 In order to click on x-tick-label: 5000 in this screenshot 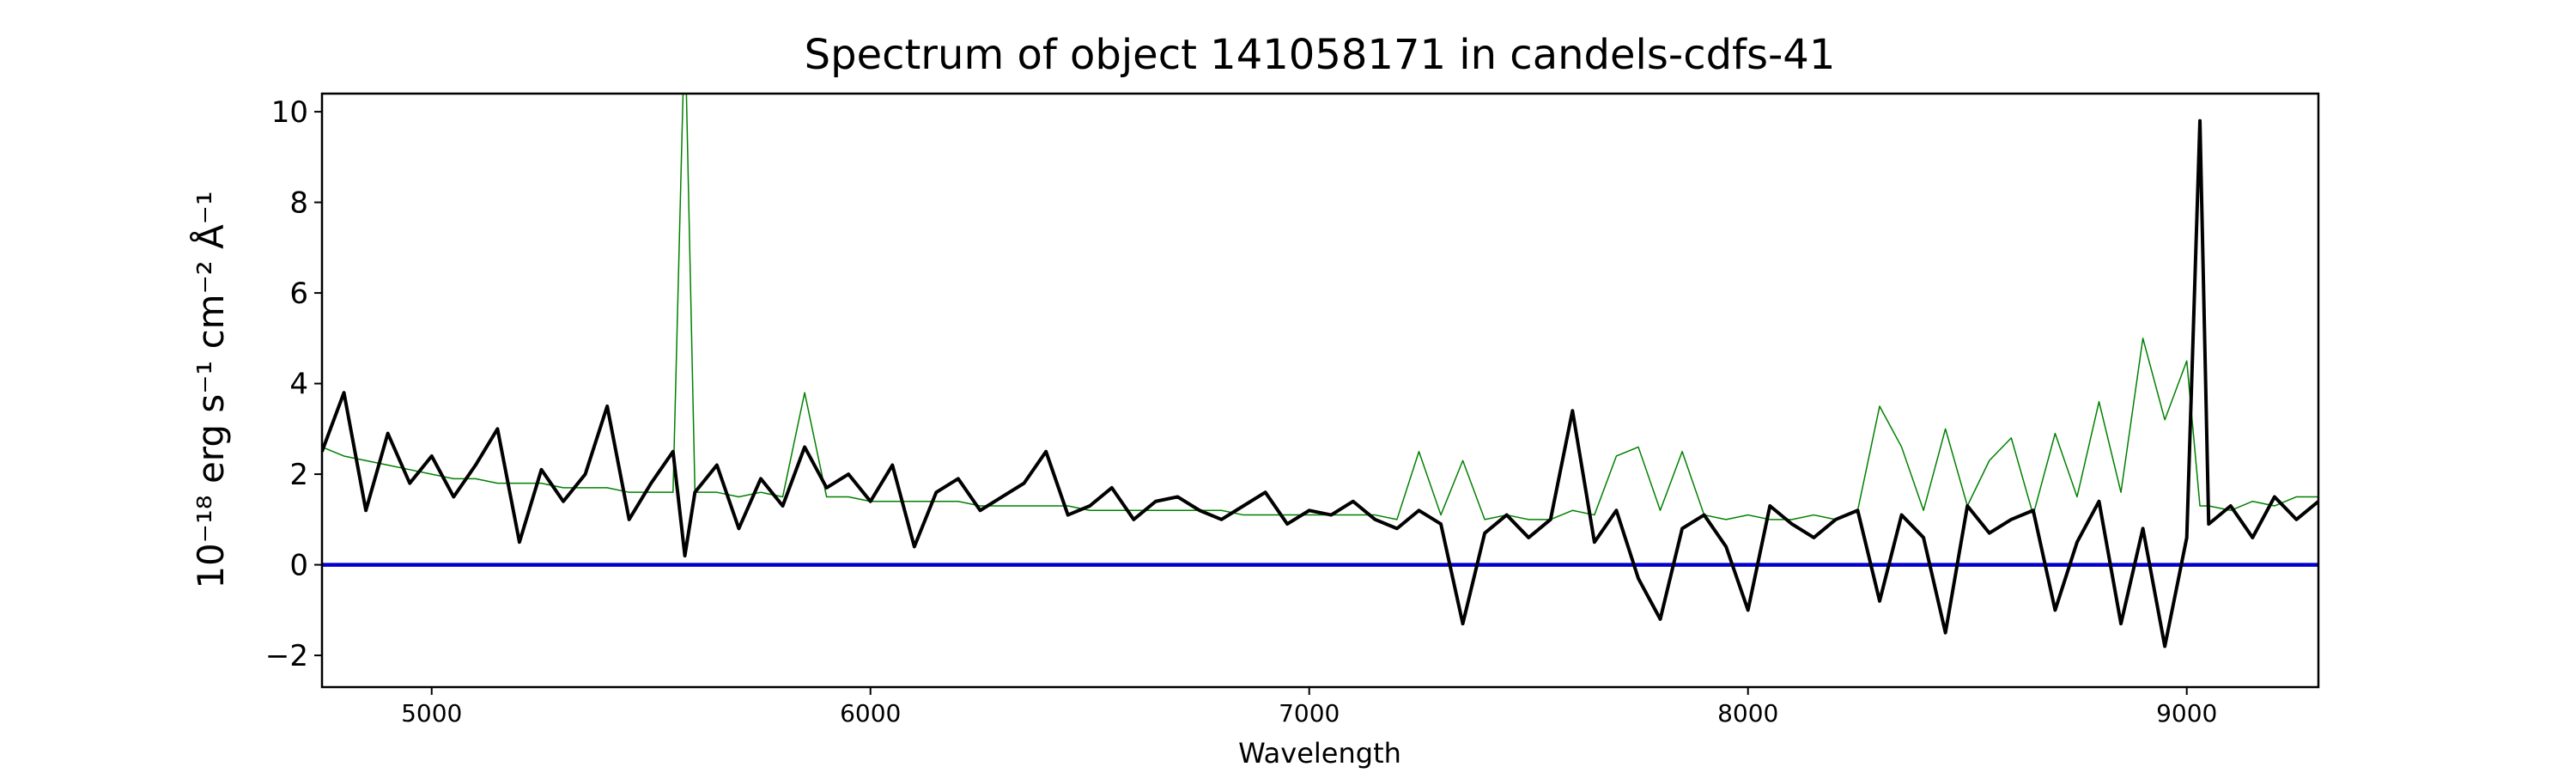, I will do `click(431, 713)`.